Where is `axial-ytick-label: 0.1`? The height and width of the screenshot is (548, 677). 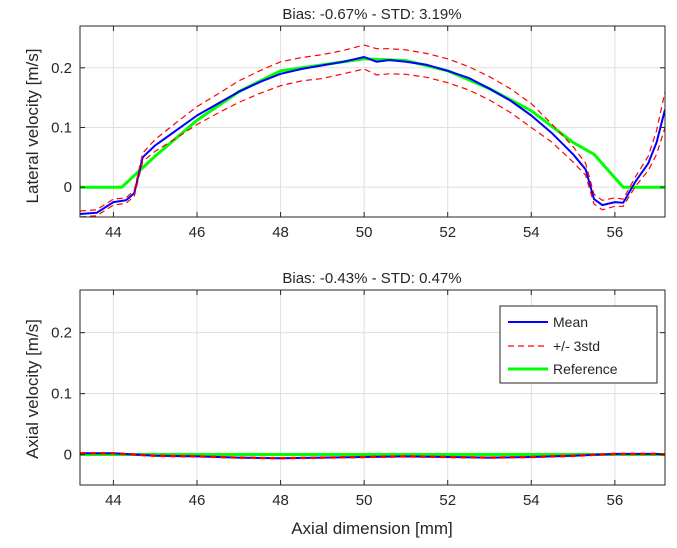 axial-ytick-label: 0.1 is located at coordinates (61, 394).